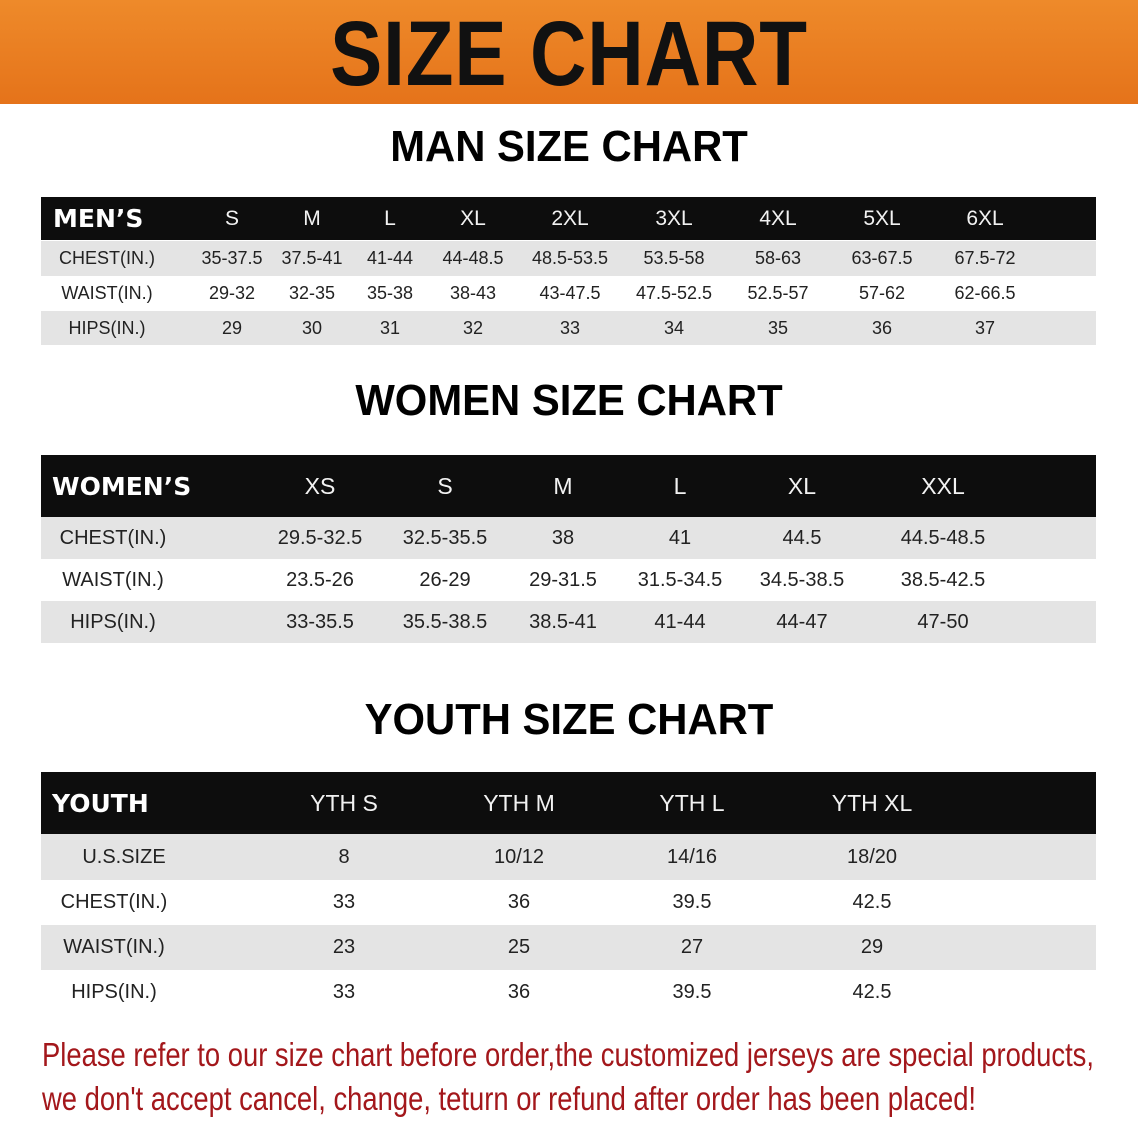 The height and width of the screenshot is (1132, 1138). What do you see at coordinates (124, 856) in the screenshot?
I see `measurement-label: U.S.SIZE` at bounding box center [124, 856].